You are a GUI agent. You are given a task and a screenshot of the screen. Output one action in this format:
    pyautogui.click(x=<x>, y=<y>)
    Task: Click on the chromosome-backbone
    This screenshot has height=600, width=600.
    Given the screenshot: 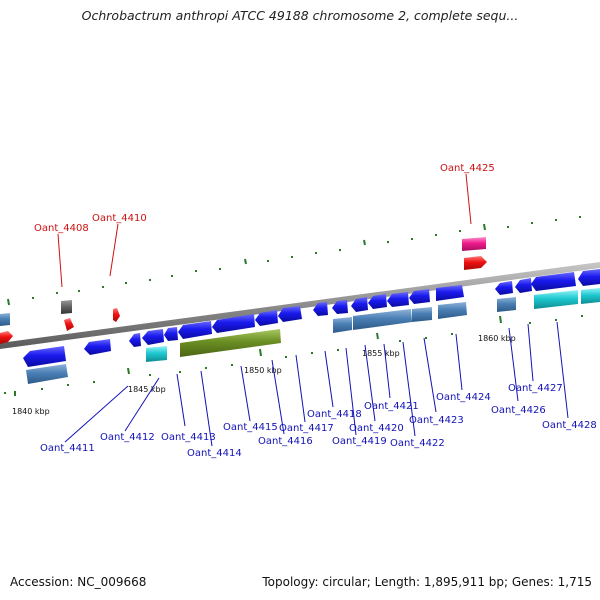 What is the action you would take?
    pyautogui.click(x=300, y=305)
    